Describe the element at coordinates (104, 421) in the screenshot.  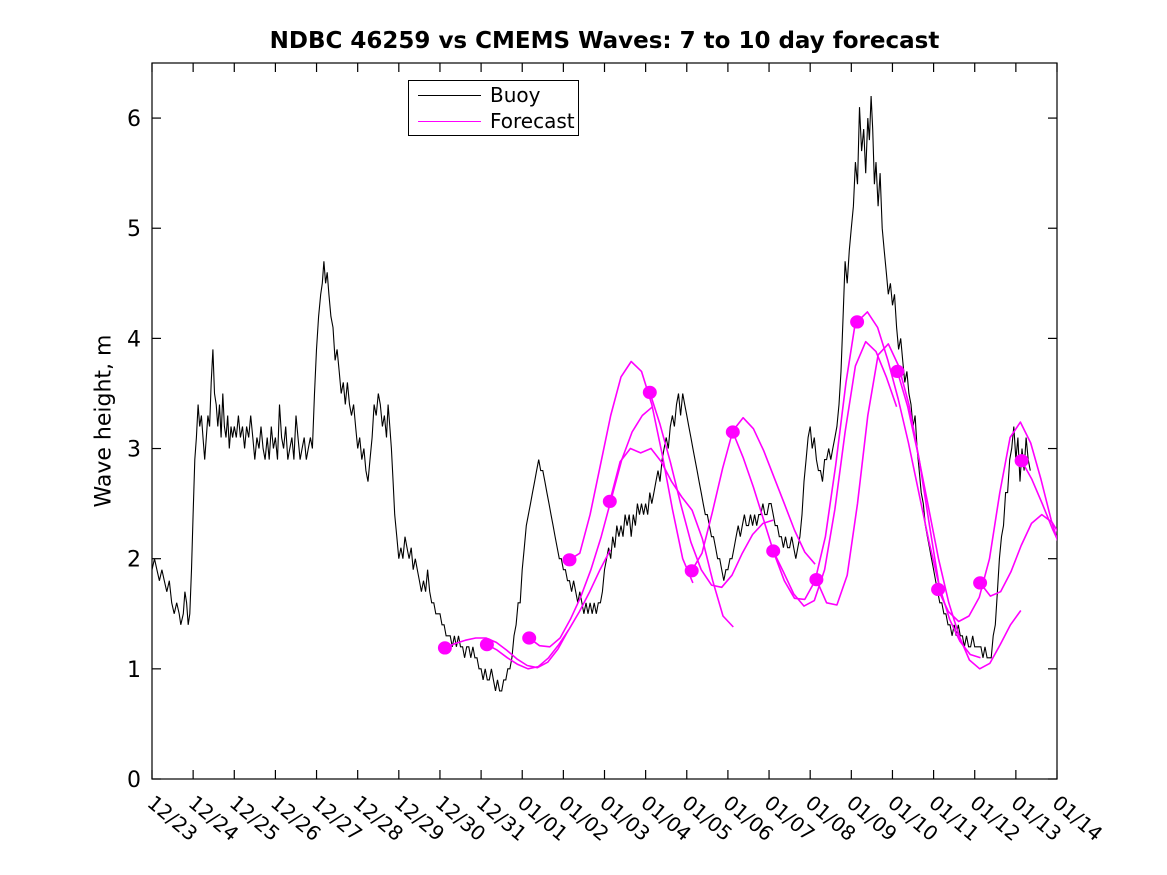
I see `y-axis-label: Wave height, m` at that location.